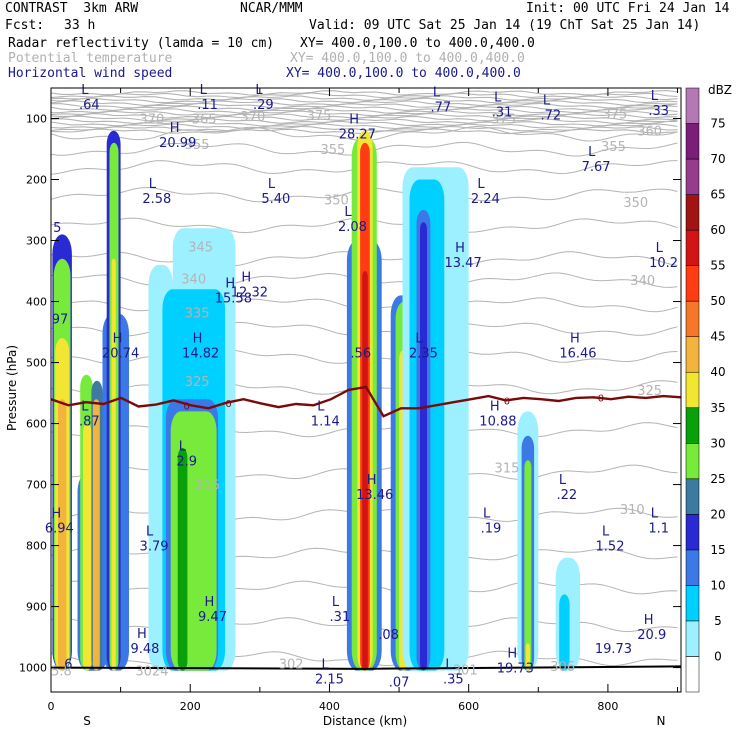 The width and height of the screenshot is (740, 740). I want to click on x-tick-label: 600, so click(468, 706).